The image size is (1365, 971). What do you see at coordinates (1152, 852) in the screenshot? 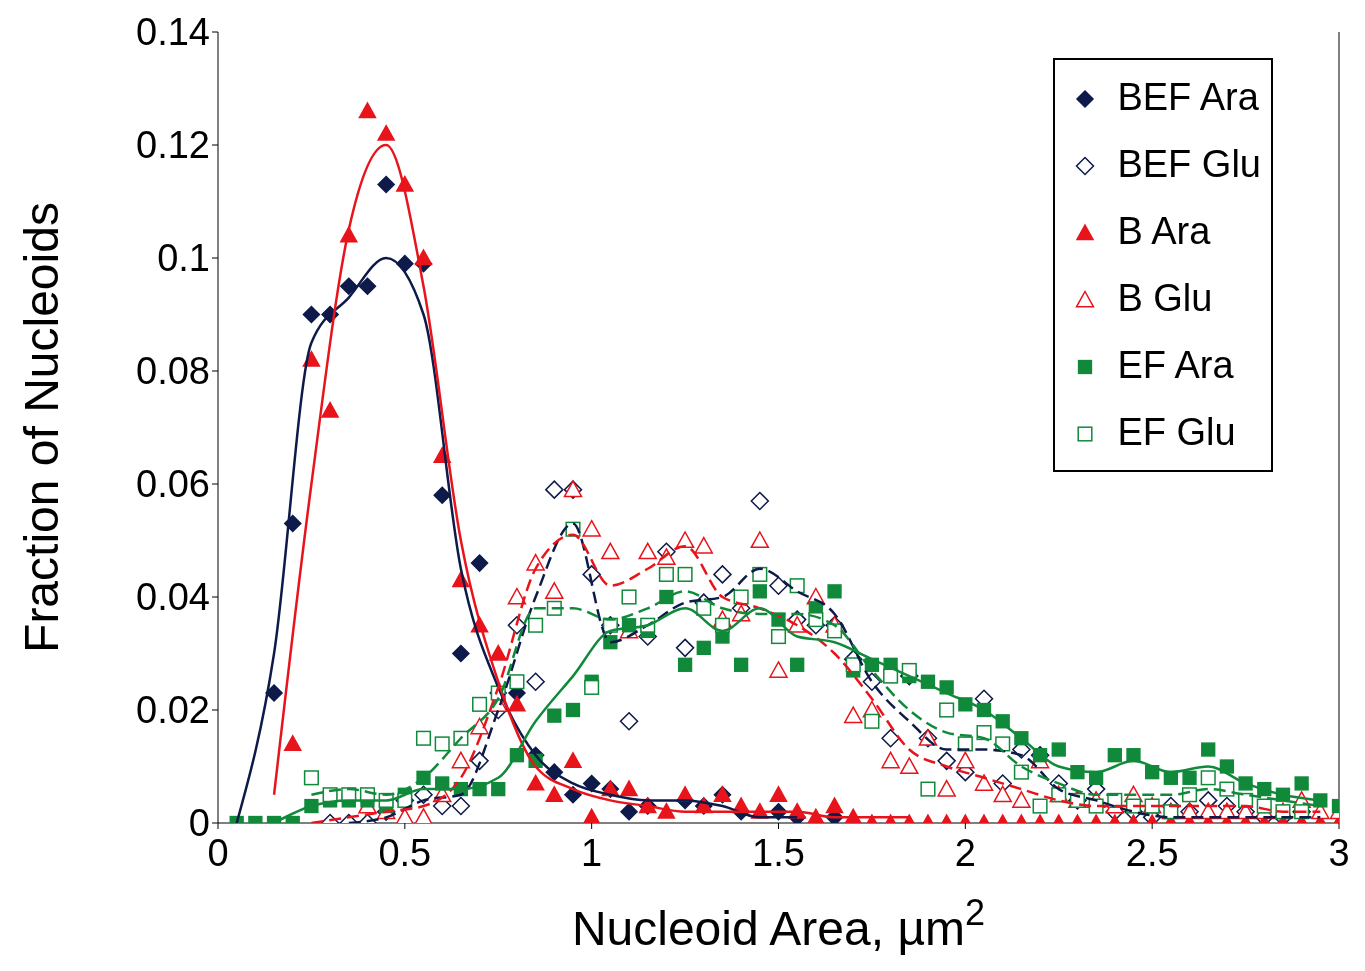
I see `x-tick-label: 2.5` at bounding box center [1152, 852].